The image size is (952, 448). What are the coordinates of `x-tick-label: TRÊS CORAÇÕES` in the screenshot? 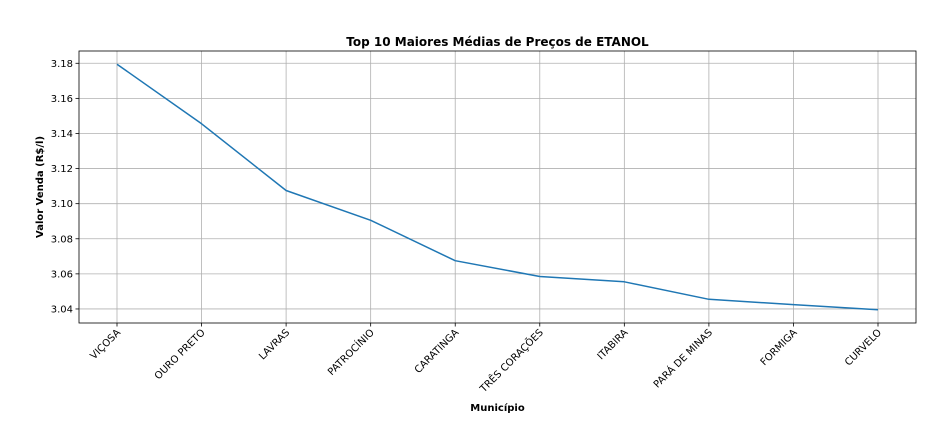 It's located at (511, 361).